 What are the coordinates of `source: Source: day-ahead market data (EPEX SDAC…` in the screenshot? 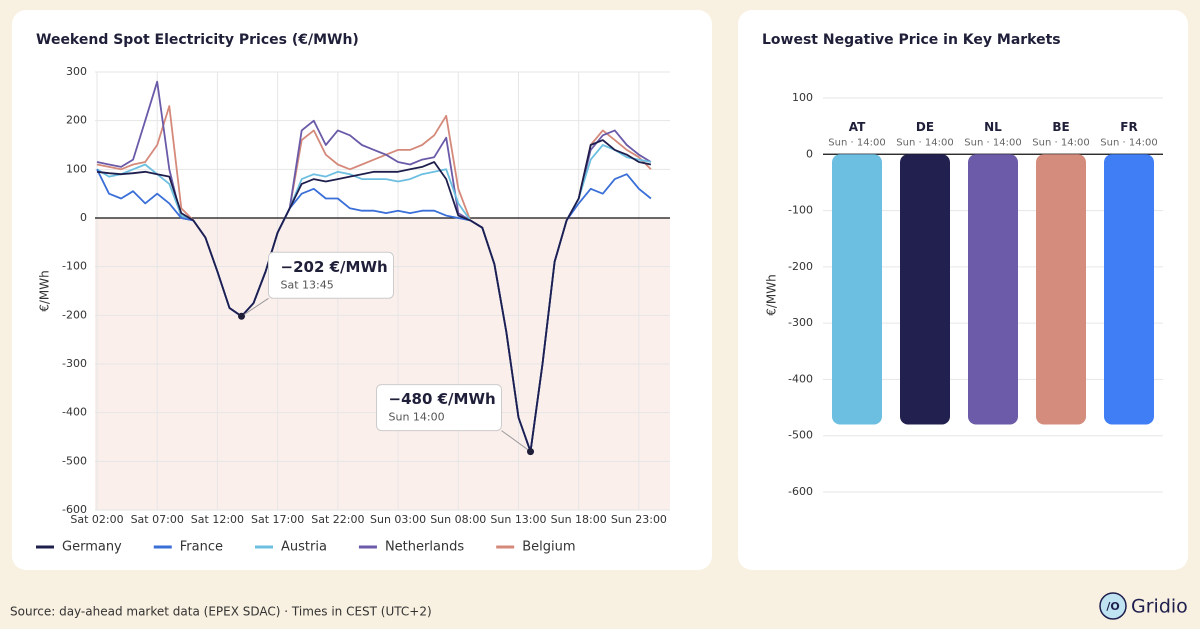 It's located at (221, 612).